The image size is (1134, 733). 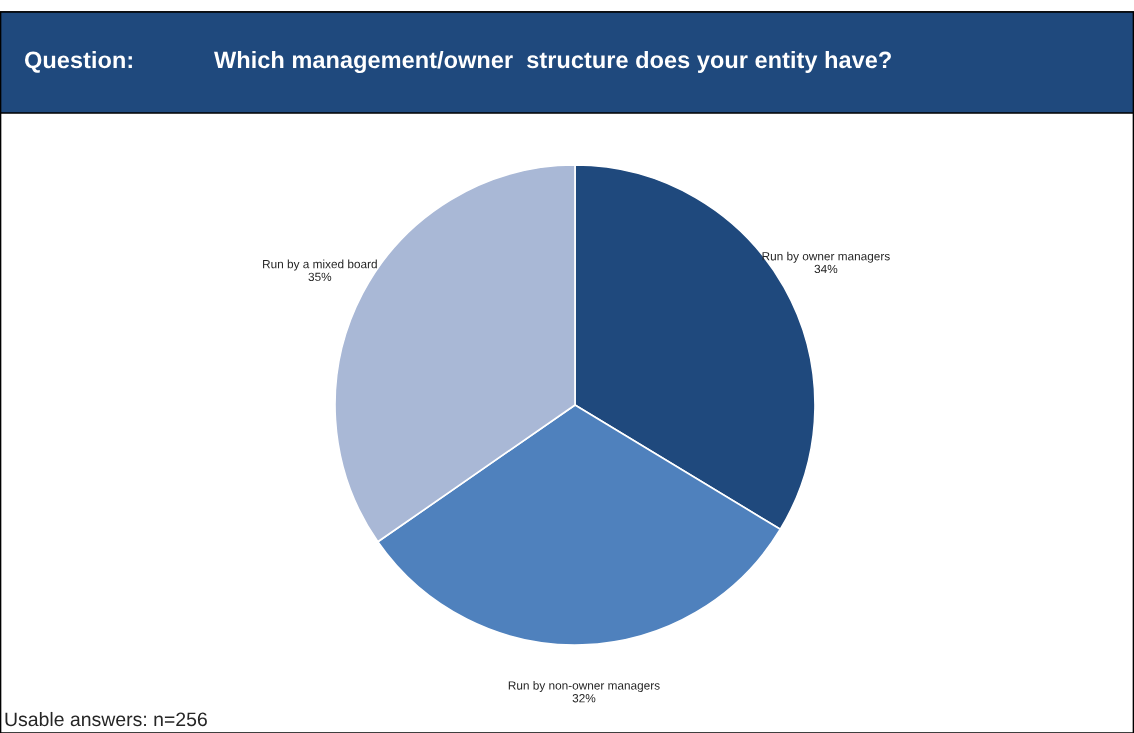 I want to click on slice-label: Run by a mixed board, so click(x=320, y=265).